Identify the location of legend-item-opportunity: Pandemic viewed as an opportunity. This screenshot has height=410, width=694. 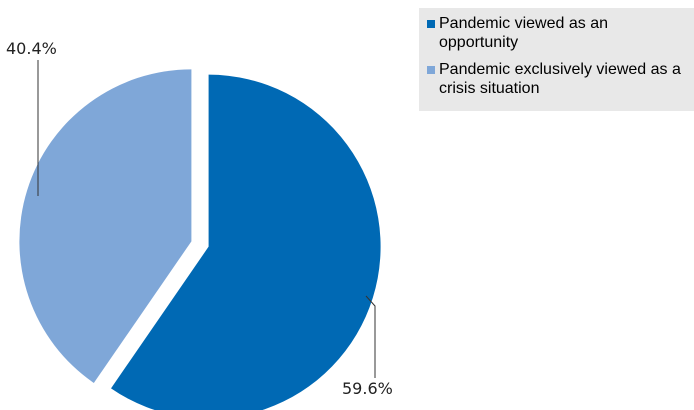
(557, 33).